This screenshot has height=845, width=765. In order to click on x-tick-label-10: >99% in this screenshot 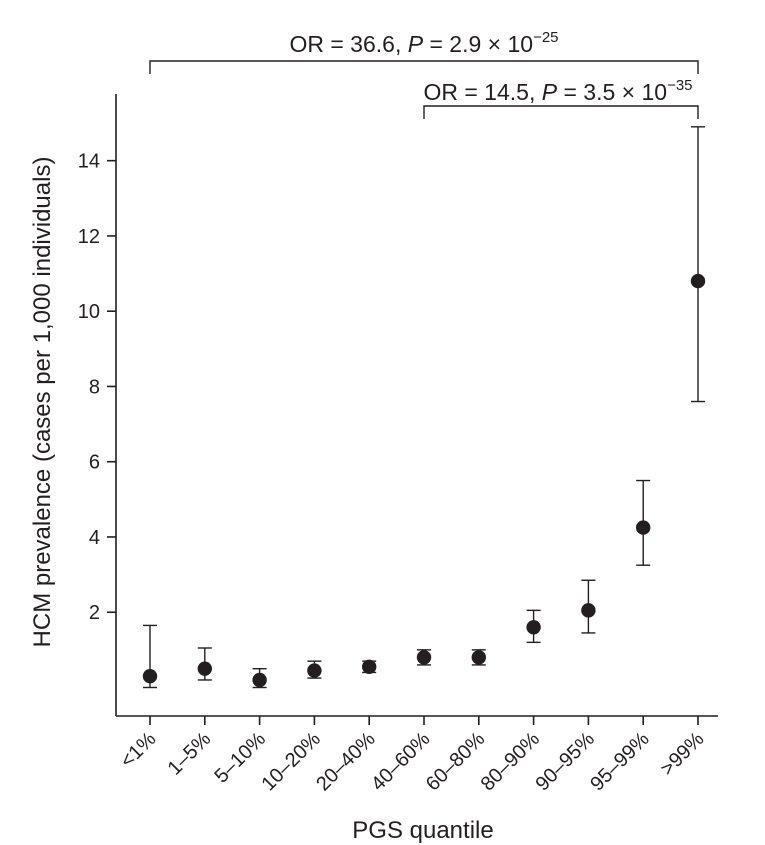, I will do `click(682, 754)`.